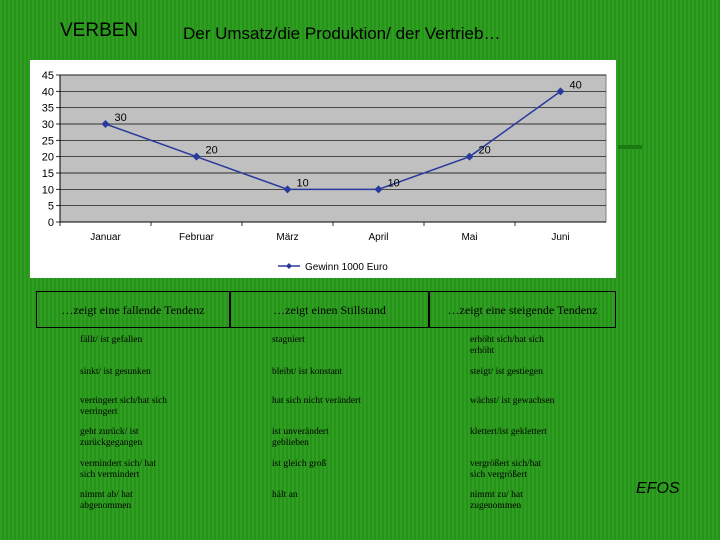 This screenshot has width=720, height=540. Describe the element at coordinates (48, 174) in the screenshot. I see `y-tick-label: 15` at that location.